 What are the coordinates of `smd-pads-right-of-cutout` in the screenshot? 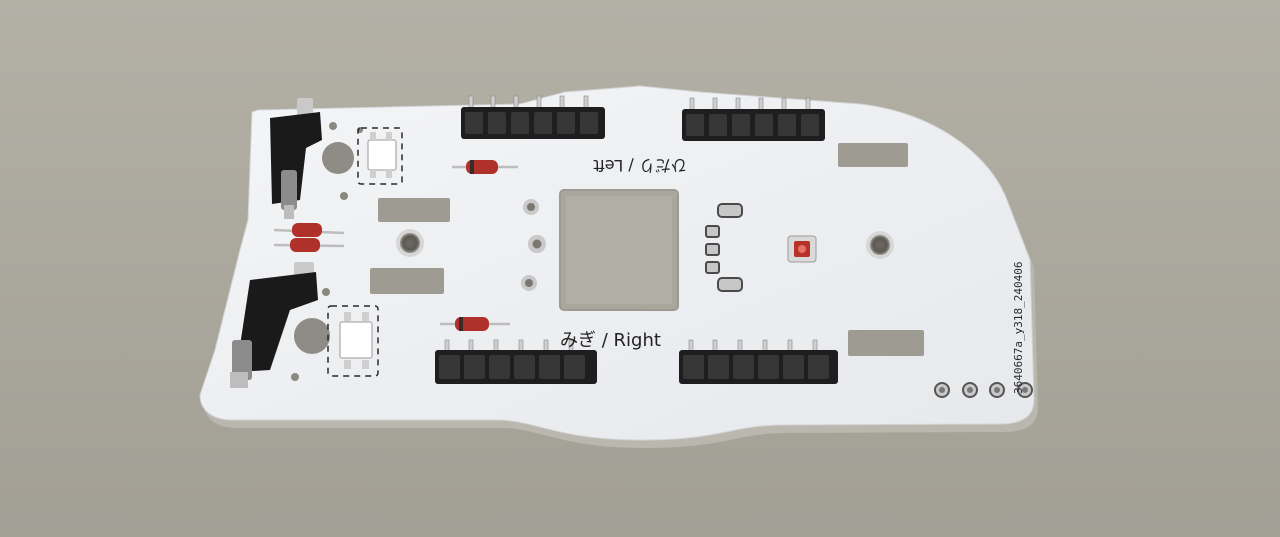 It's located at (724, 247).